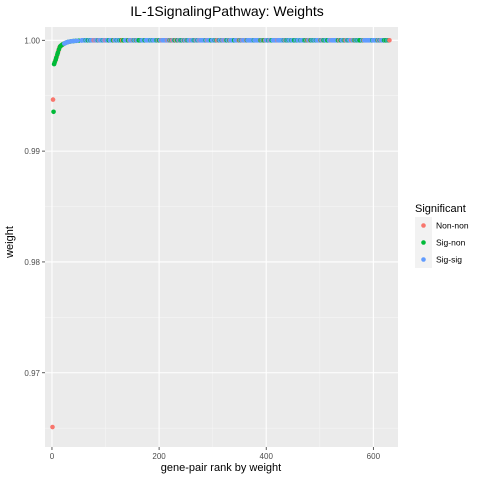 The width and height of the screenshot is (480, 480). I want to click on x-axis-title: gene-pair rank by weight, so click(221, 468).